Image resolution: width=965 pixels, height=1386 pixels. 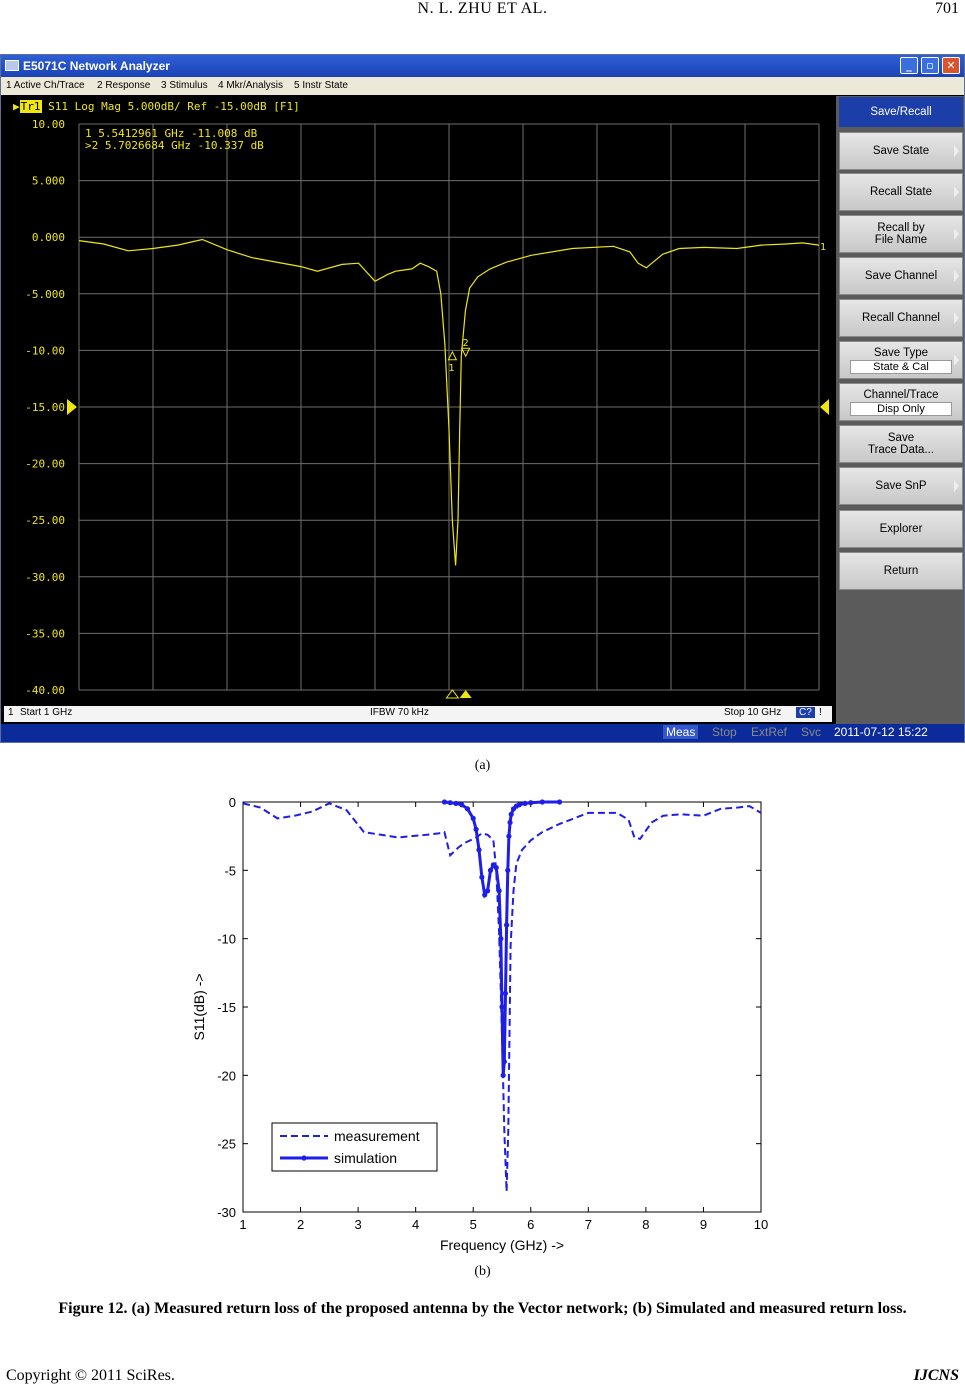 What do you see at coordinates (230, 870) in the screenshot?
I see `y-tick-label: -5` at bounding box center [230, 870].